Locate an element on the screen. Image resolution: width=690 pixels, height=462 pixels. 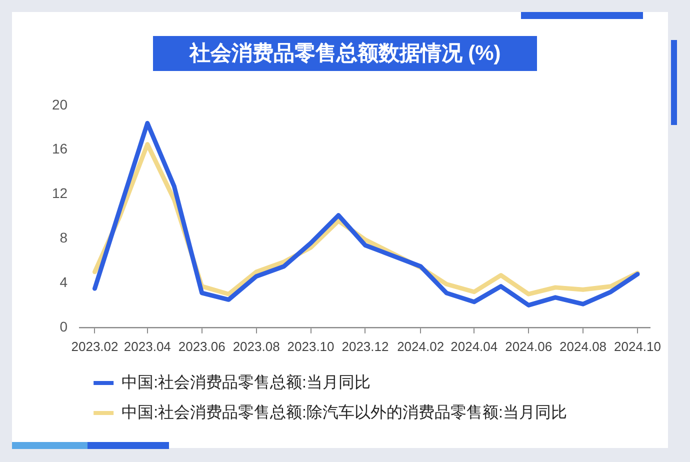
legend-label: 中国:社会消费品零售总额:当月同比 is located at coordinates (246, 382).